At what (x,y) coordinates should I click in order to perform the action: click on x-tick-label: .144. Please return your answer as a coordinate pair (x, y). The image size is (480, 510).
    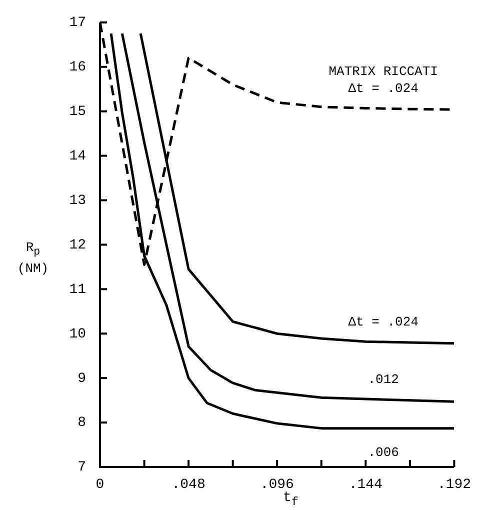
    Looking at the image, I should click on (365, 485).